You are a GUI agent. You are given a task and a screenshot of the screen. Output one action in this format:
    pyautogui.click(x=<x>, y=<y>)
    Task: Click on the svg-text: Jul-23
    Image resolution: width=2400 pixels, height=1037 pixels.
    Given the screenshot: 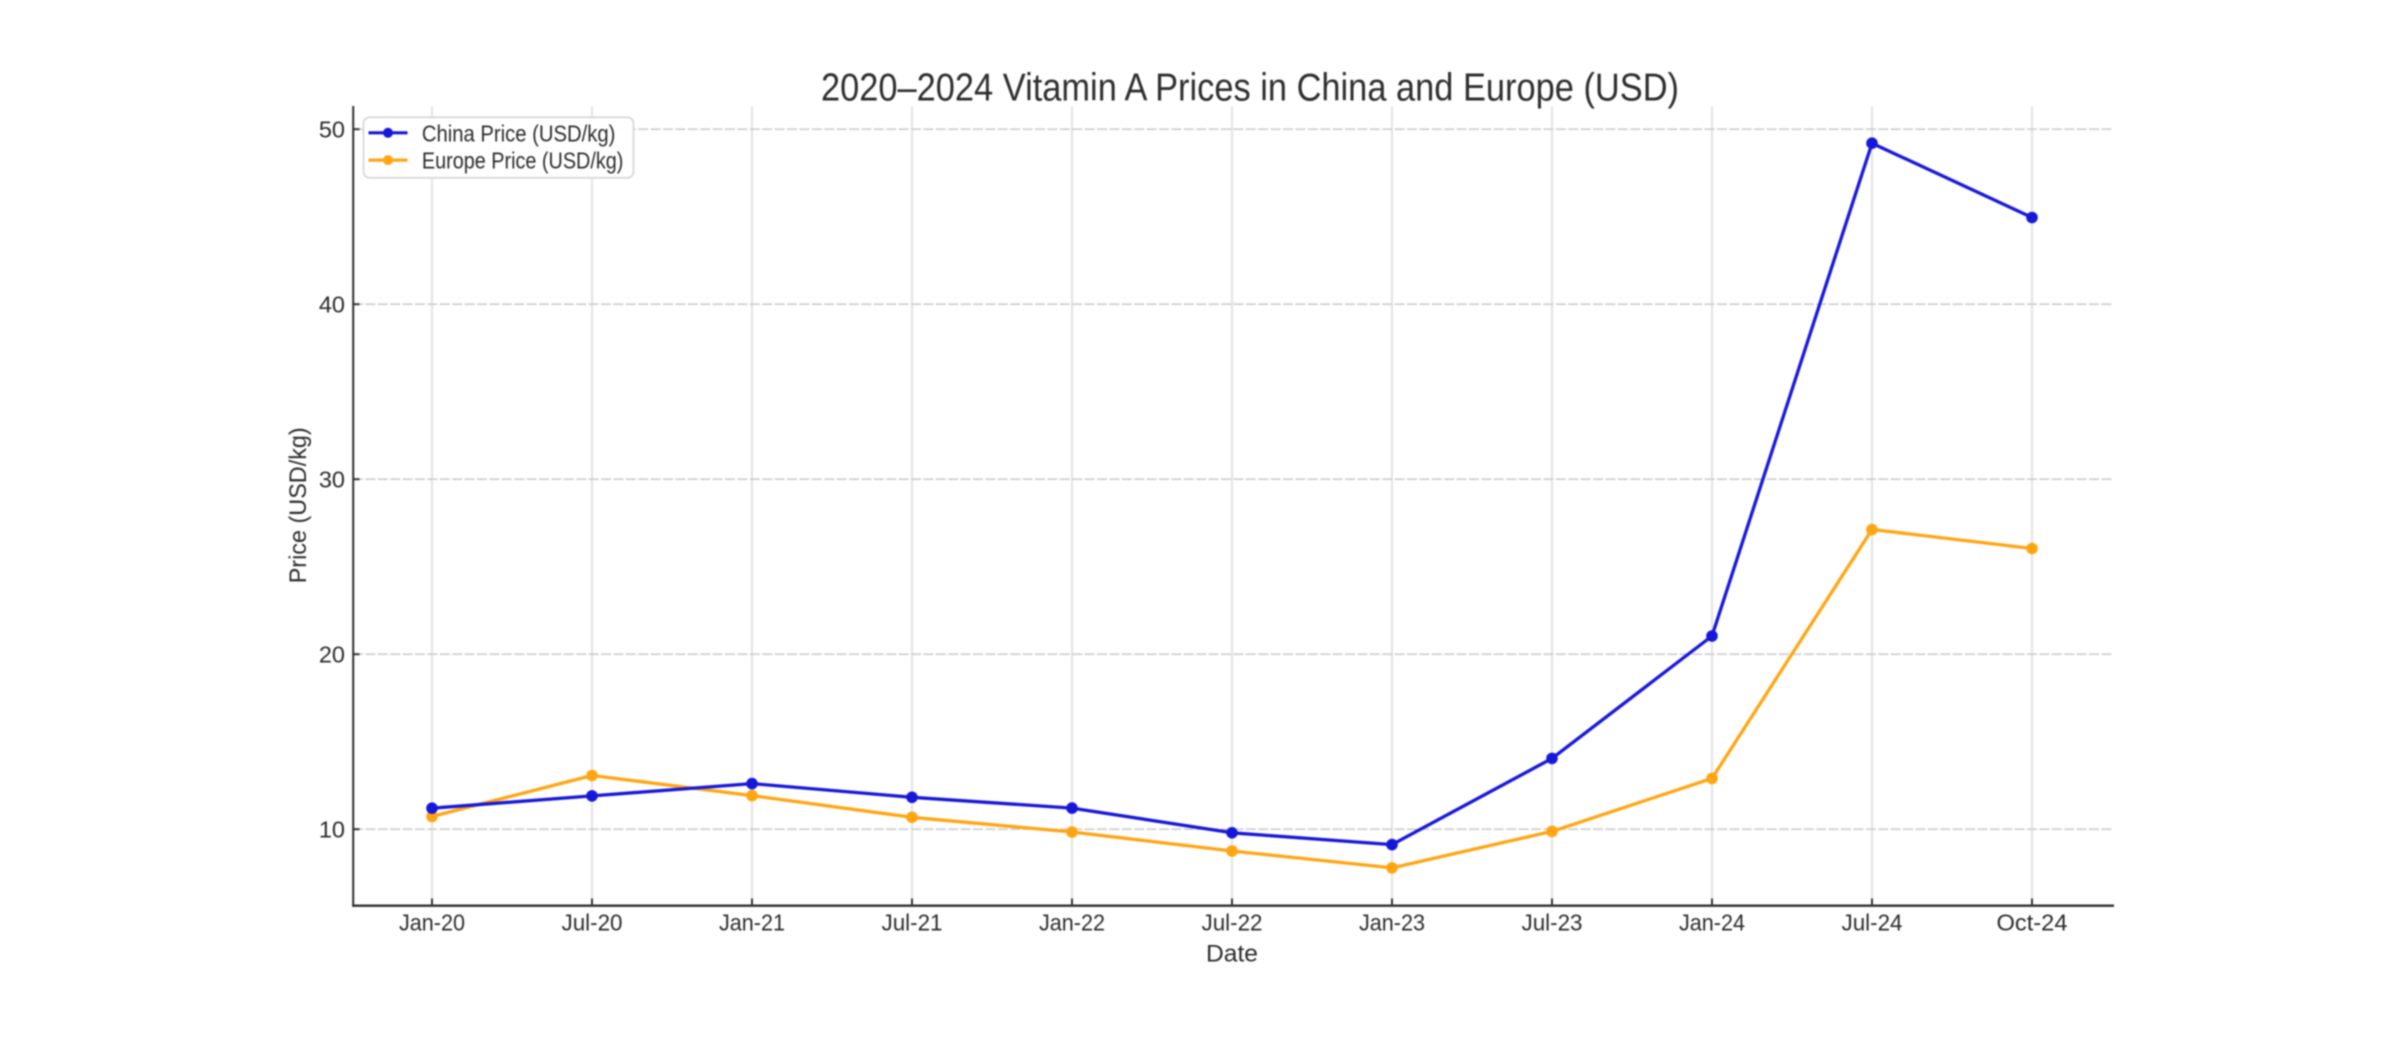 What is the action you would take?
    pyautogui.click(x=1552, y=923)
    